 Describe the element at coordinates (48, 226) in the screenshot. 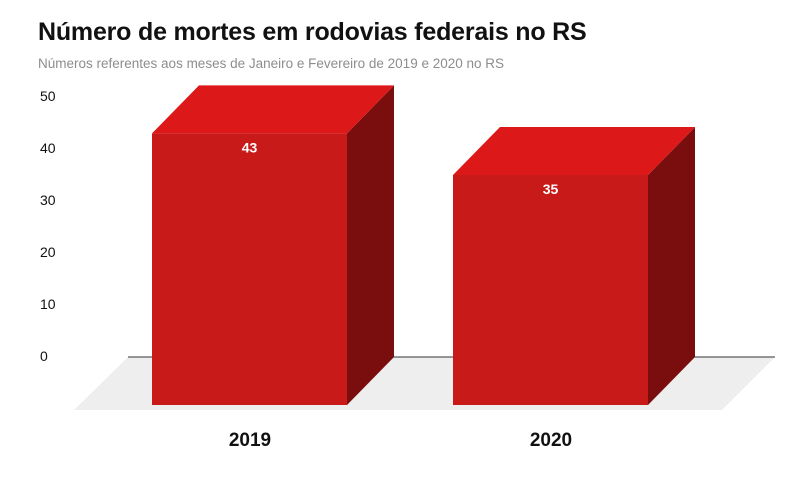

I see `y-axis-ticks: 0 10 20 30 40 50` at that location.